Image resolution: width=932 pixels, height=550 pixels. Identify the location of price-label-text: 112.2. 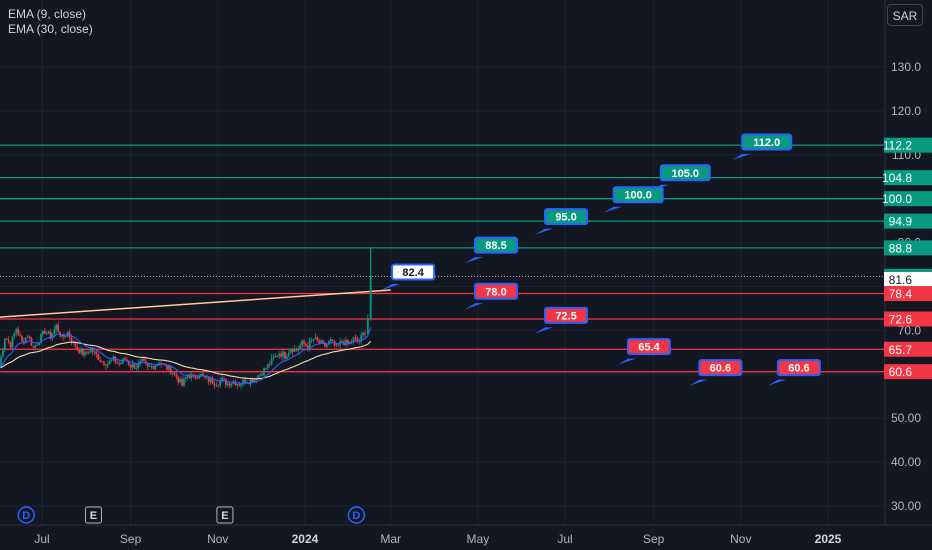
(897, 146).